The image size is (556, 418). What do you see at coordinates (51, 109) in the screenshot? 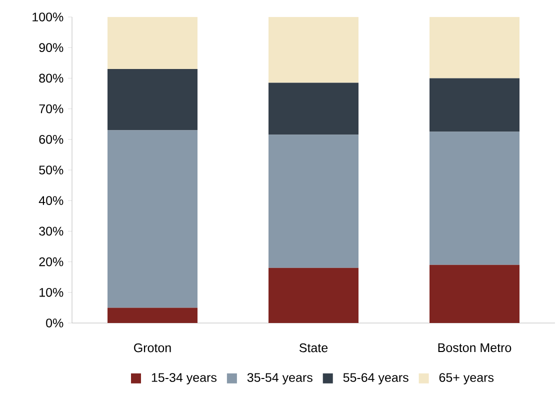
I see `y-tick-label: 70%` at bounding box center [51, 109].